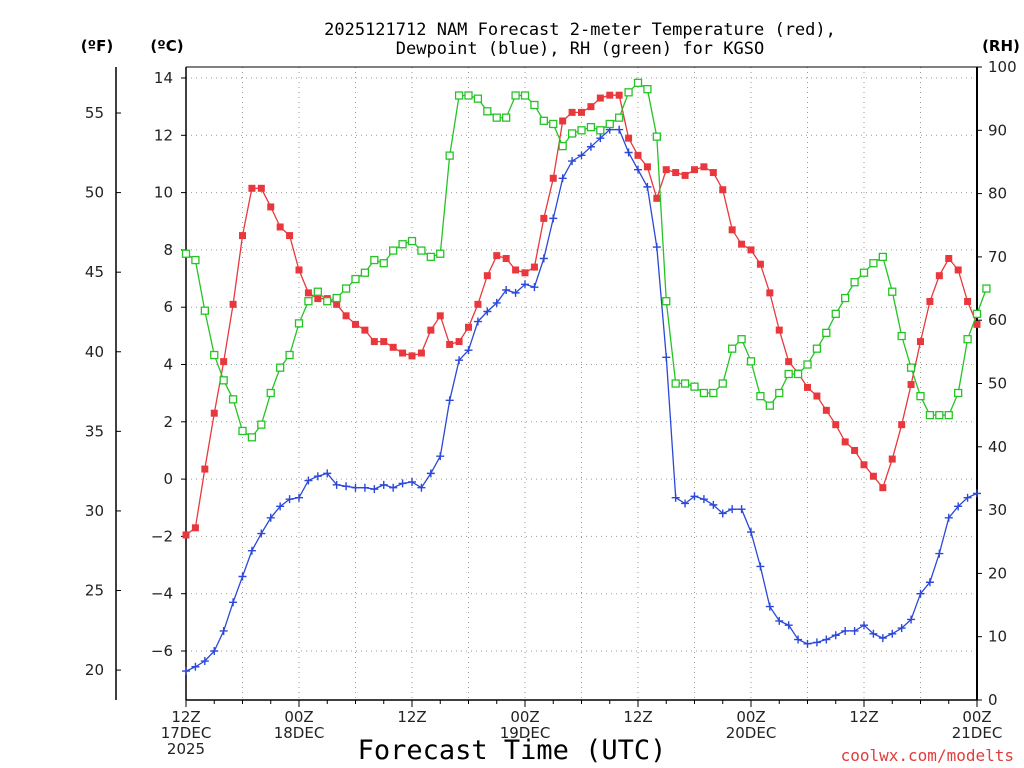  What do you see at coordinates (94, 193) in the screenshot?
I see `fahrenheit-tick-label: 50` at bounding box center [94, 193].